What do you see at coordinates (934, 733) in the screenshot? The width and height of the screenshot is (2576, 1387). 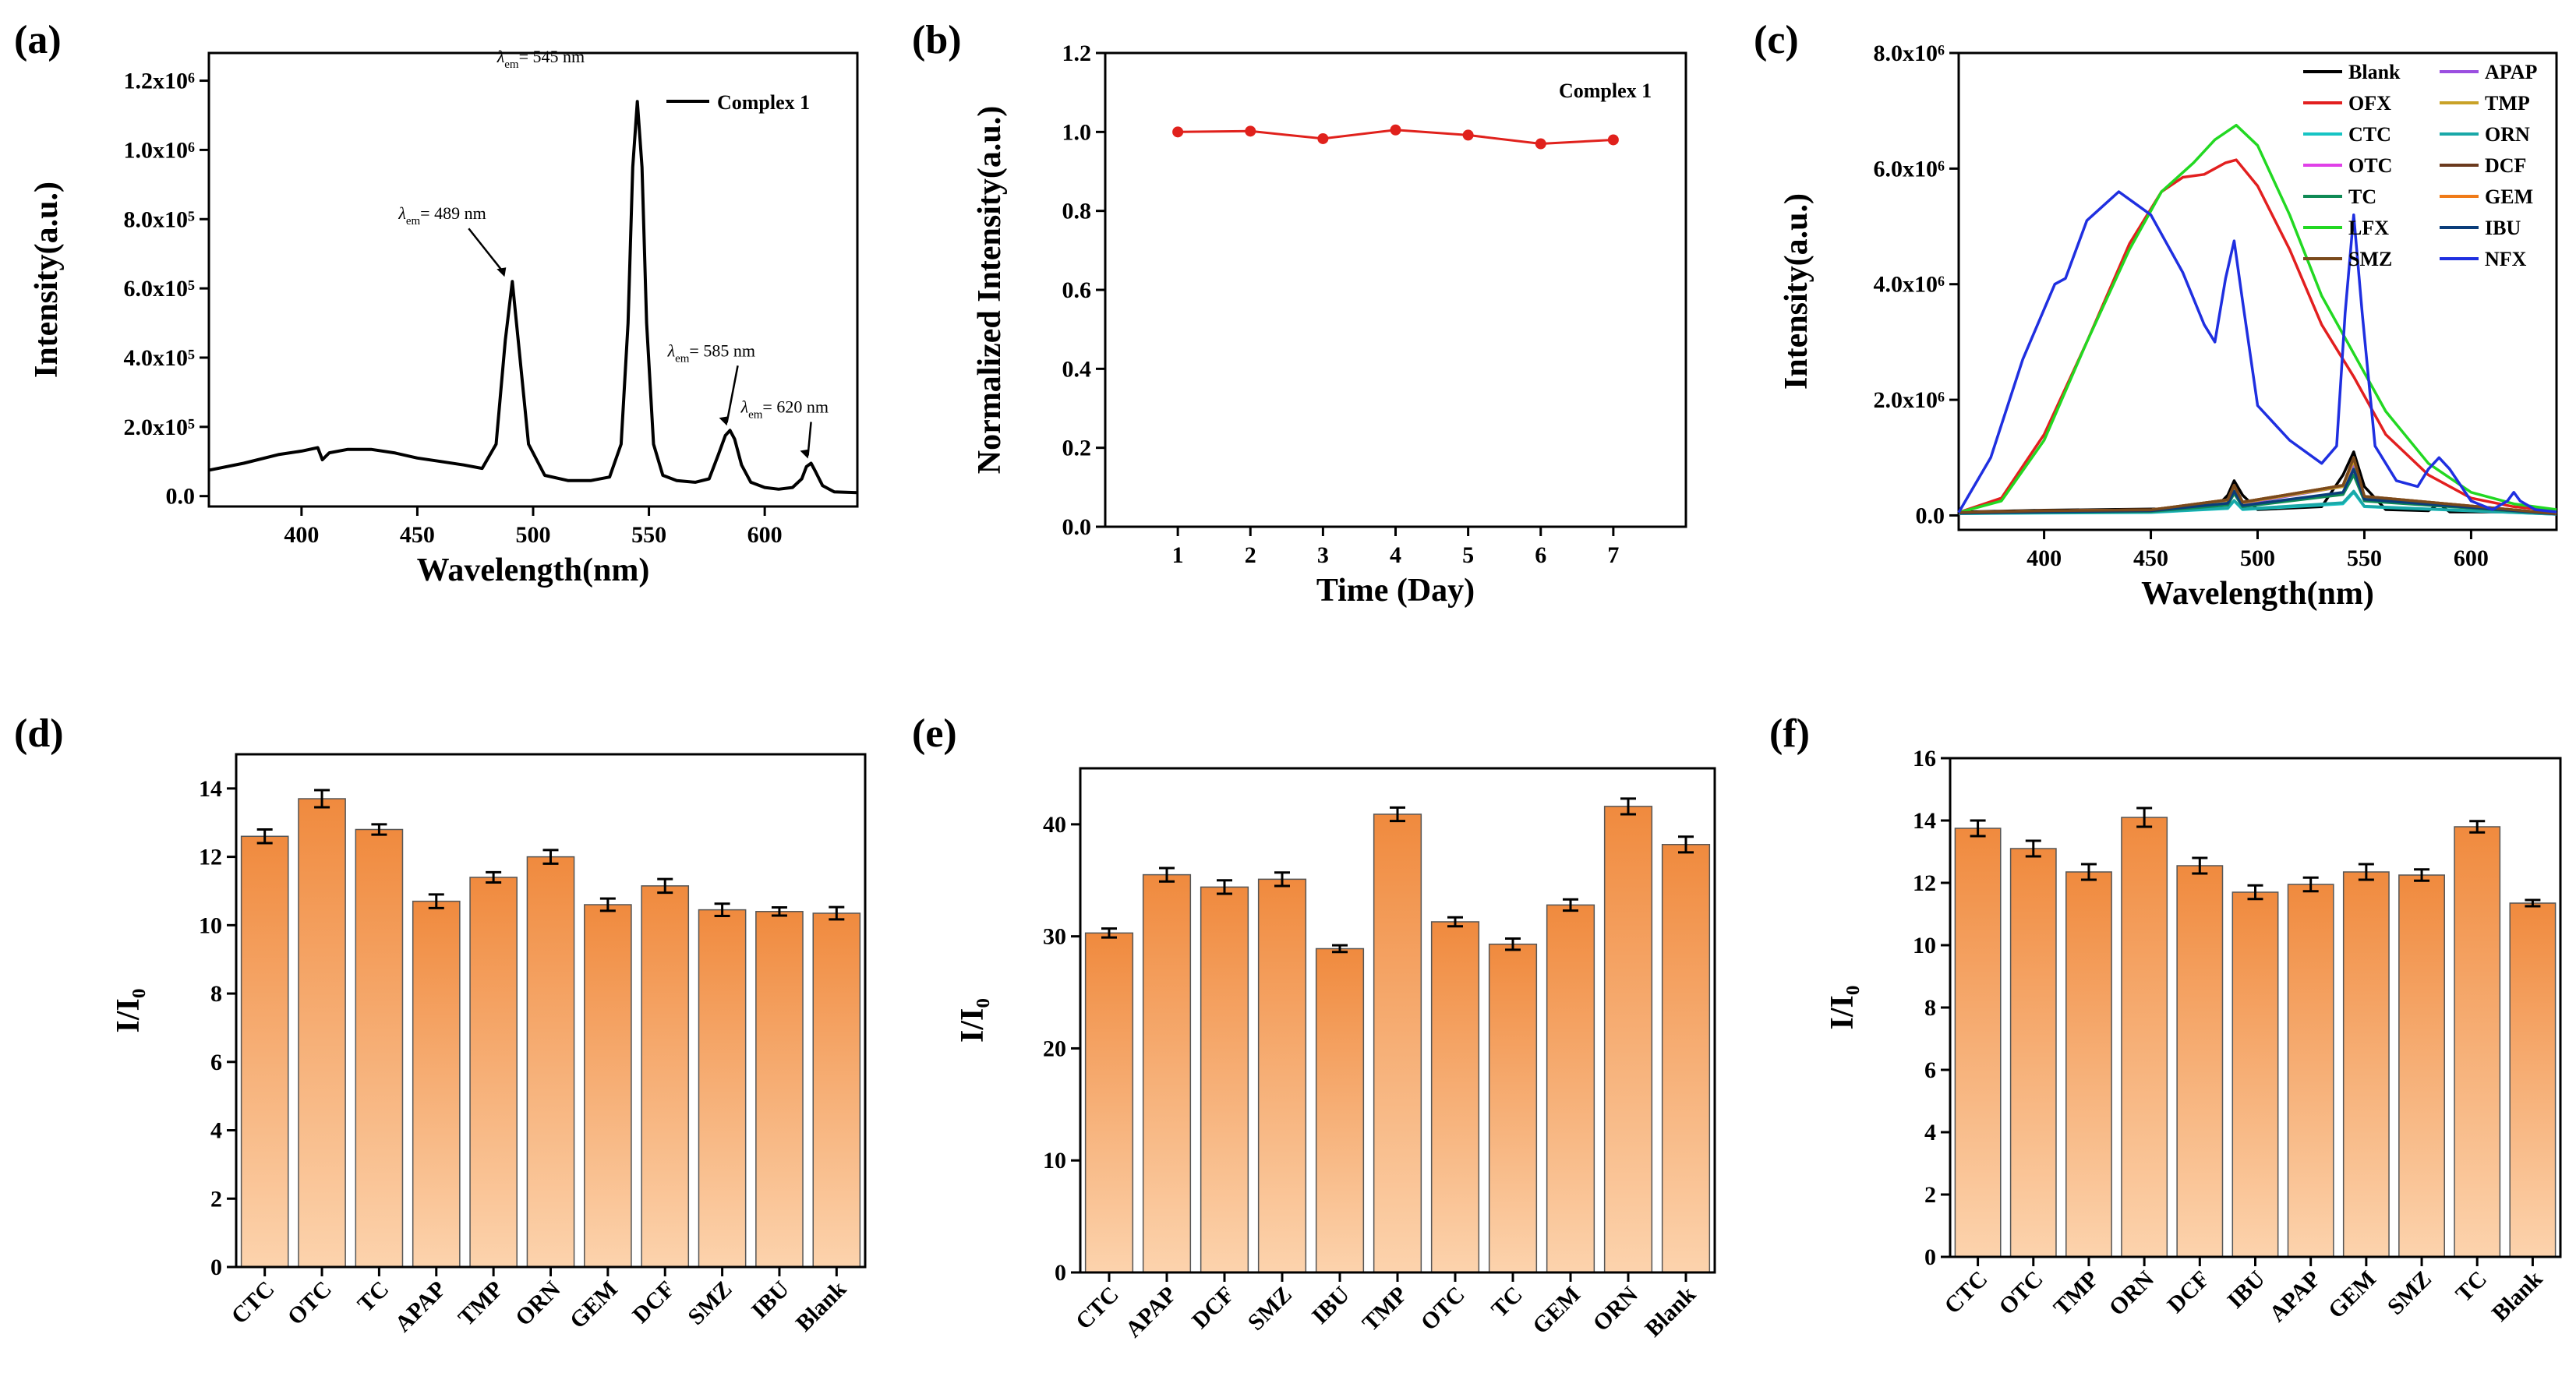 I see `panel-label-e: (e)` at bounding box center [934, 733].